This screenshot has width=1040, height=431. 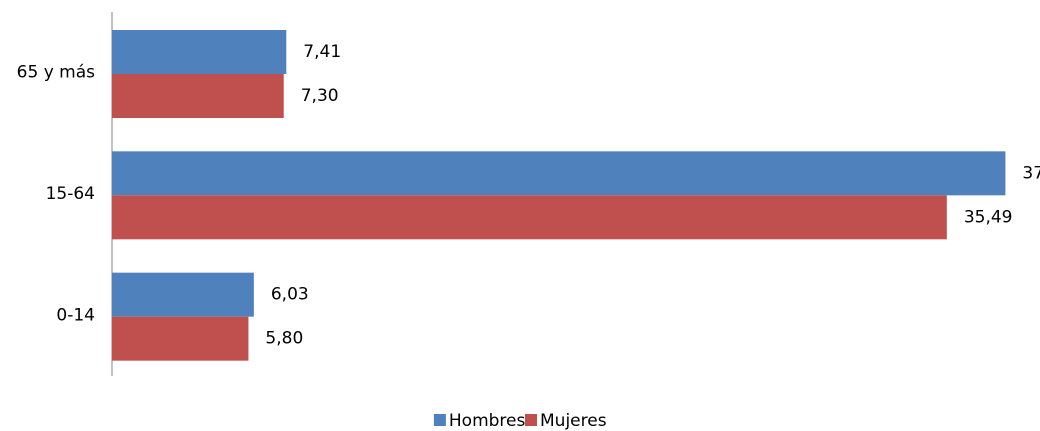 I want to click on value-label-hombres-15-64: 37,98, so click(x=1031, y=173).